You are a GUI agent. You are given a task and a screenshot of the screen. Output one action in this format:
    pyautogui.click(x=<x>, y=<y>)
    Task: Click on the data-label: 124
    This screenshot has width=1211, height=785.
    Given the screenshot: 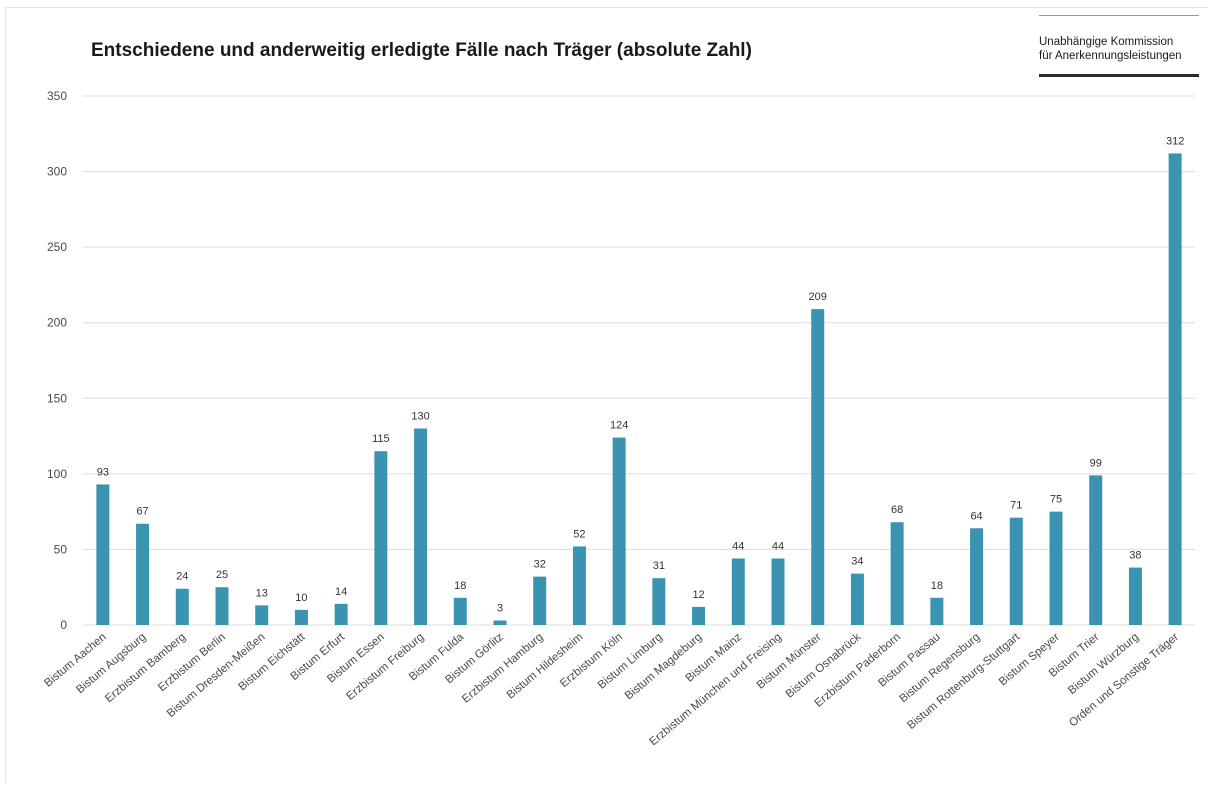 What is the action you would take?
    pyautogui.click(x=619, y=426)
    